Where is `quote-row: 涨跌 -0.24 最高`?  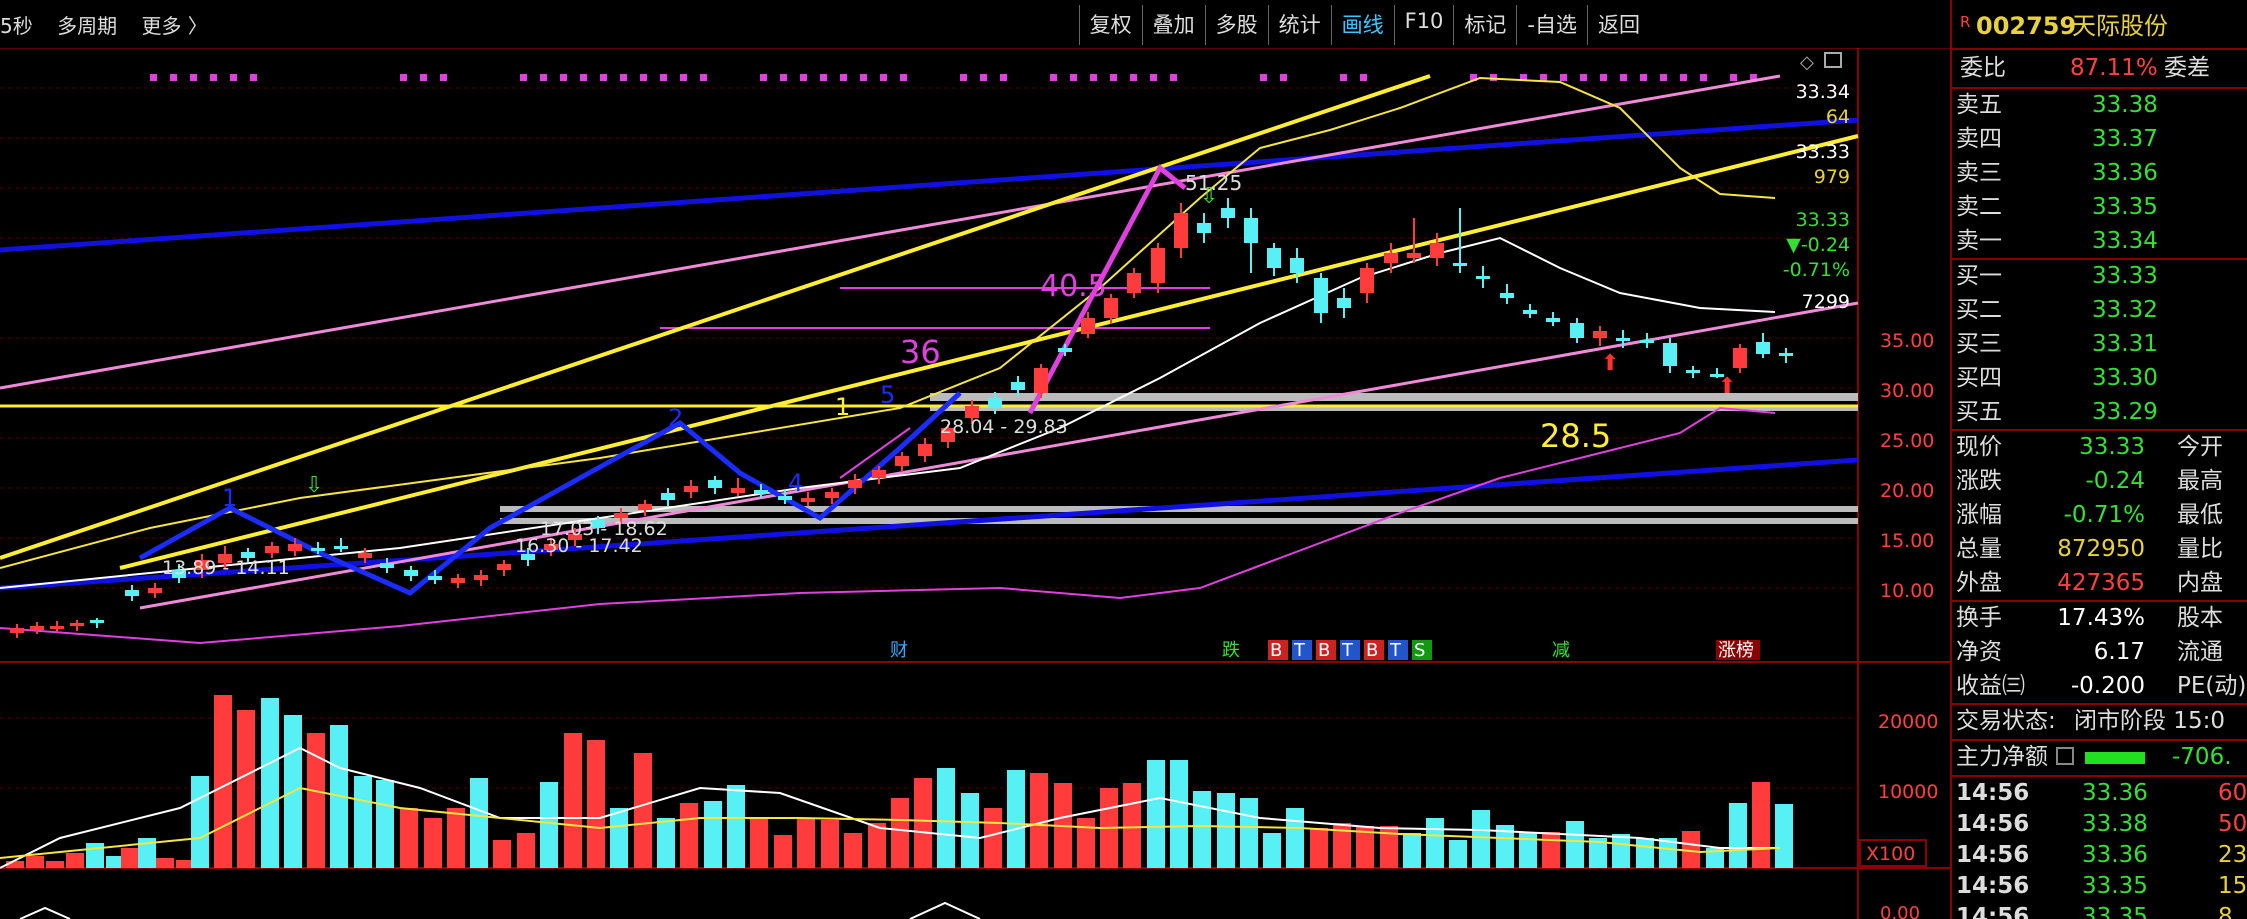 quote-row: 涨跌 -0.24 最高 is located at coordinates (2099, 481).